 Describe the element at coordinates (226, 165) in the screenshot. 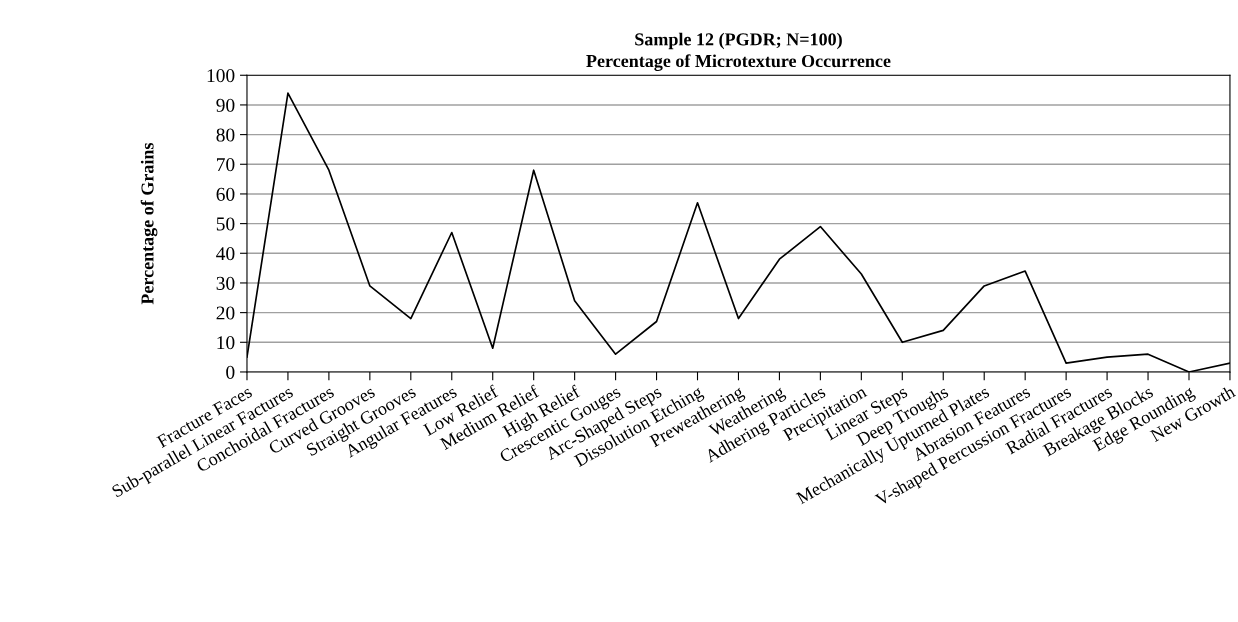

I see `y-tick-label: 70` at that location.